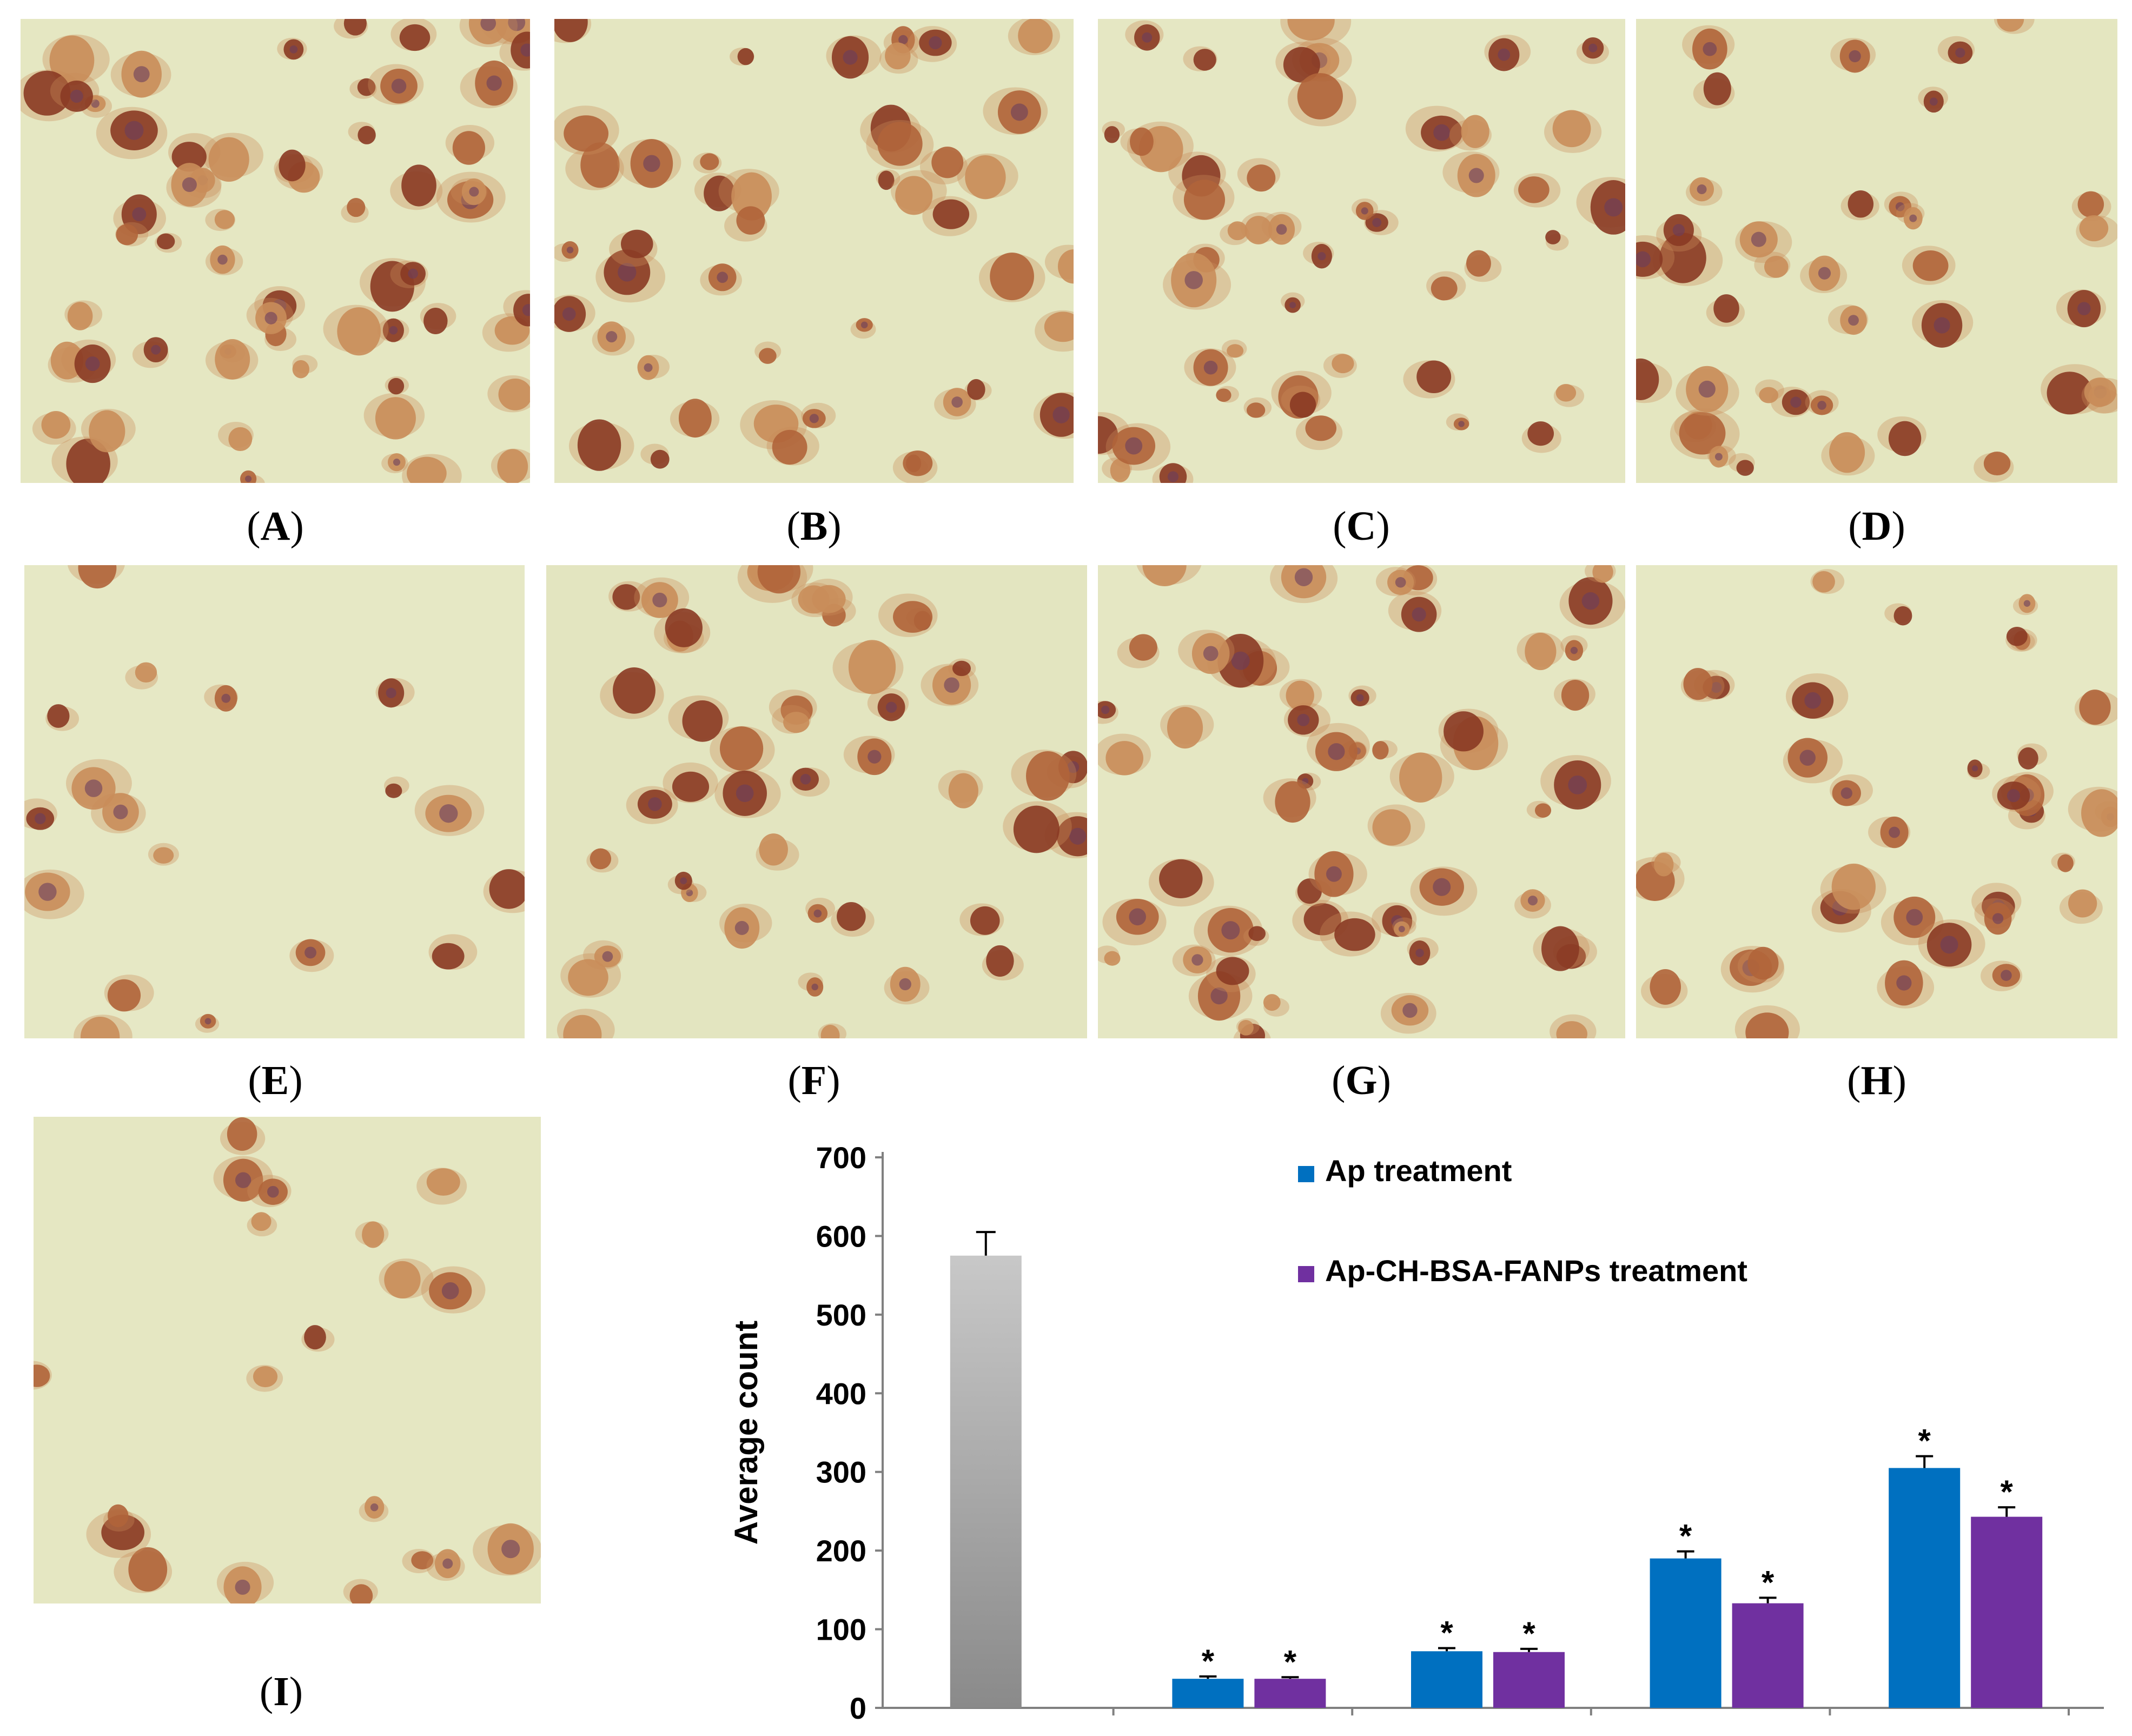 The height and width of the screenshot is (1736, 2132). I want to click on y-tick-label: 400, so click(841, 1393).